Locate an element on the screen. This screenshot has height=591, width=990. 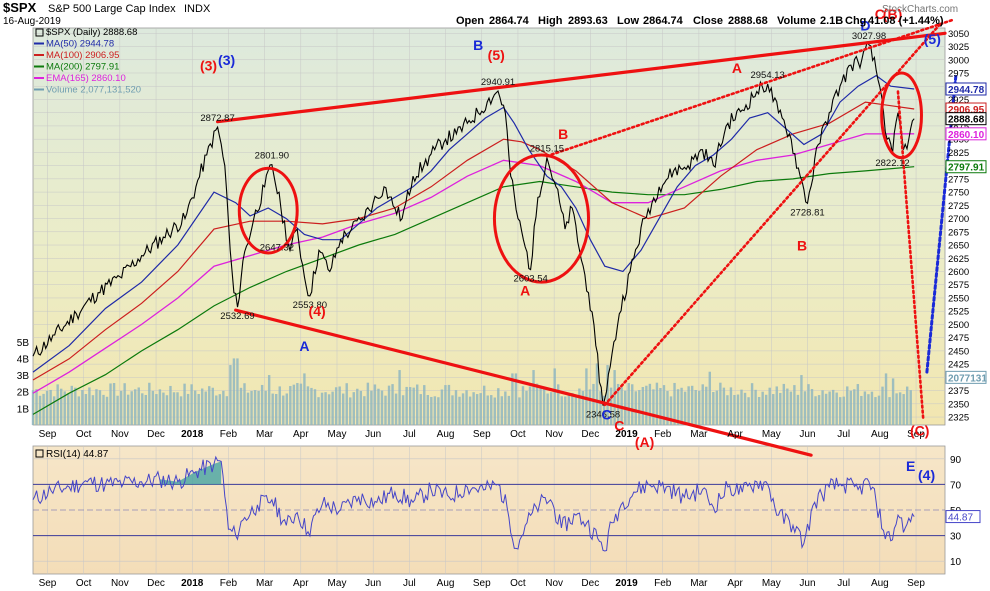
month-tick-label: Apr is located at coordinates (735, 434).